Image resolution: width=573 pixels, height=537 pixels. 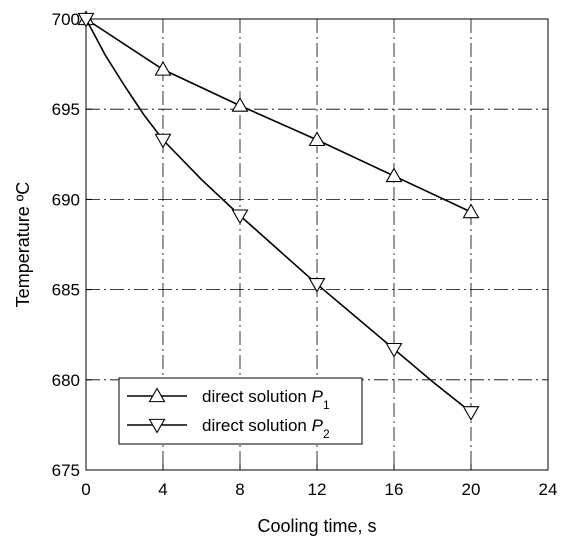 I want to click on x-tick-label: 4, so click(x=162, y=489).